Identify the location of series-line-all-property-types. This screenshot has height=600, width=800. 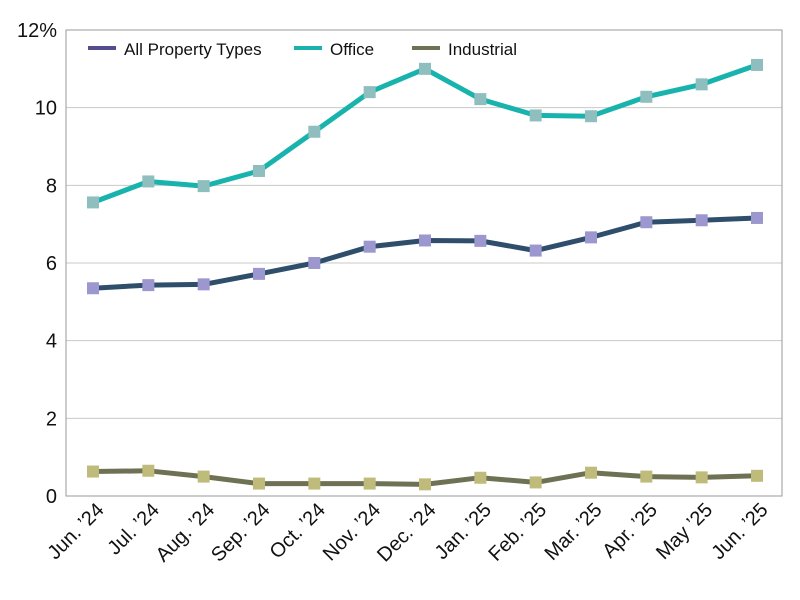
(425, 253).